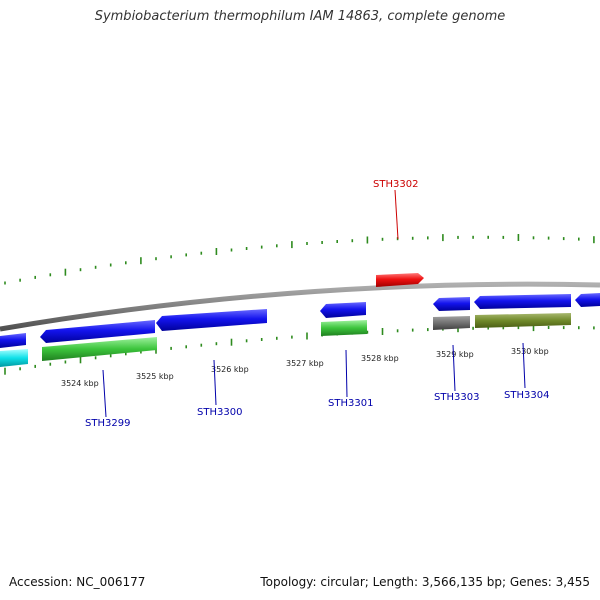  What do you see at coordinates (77, 582) in the screenshot?
I see `accession-text: Accession: NC_006177` at bounding box center [77, 582].